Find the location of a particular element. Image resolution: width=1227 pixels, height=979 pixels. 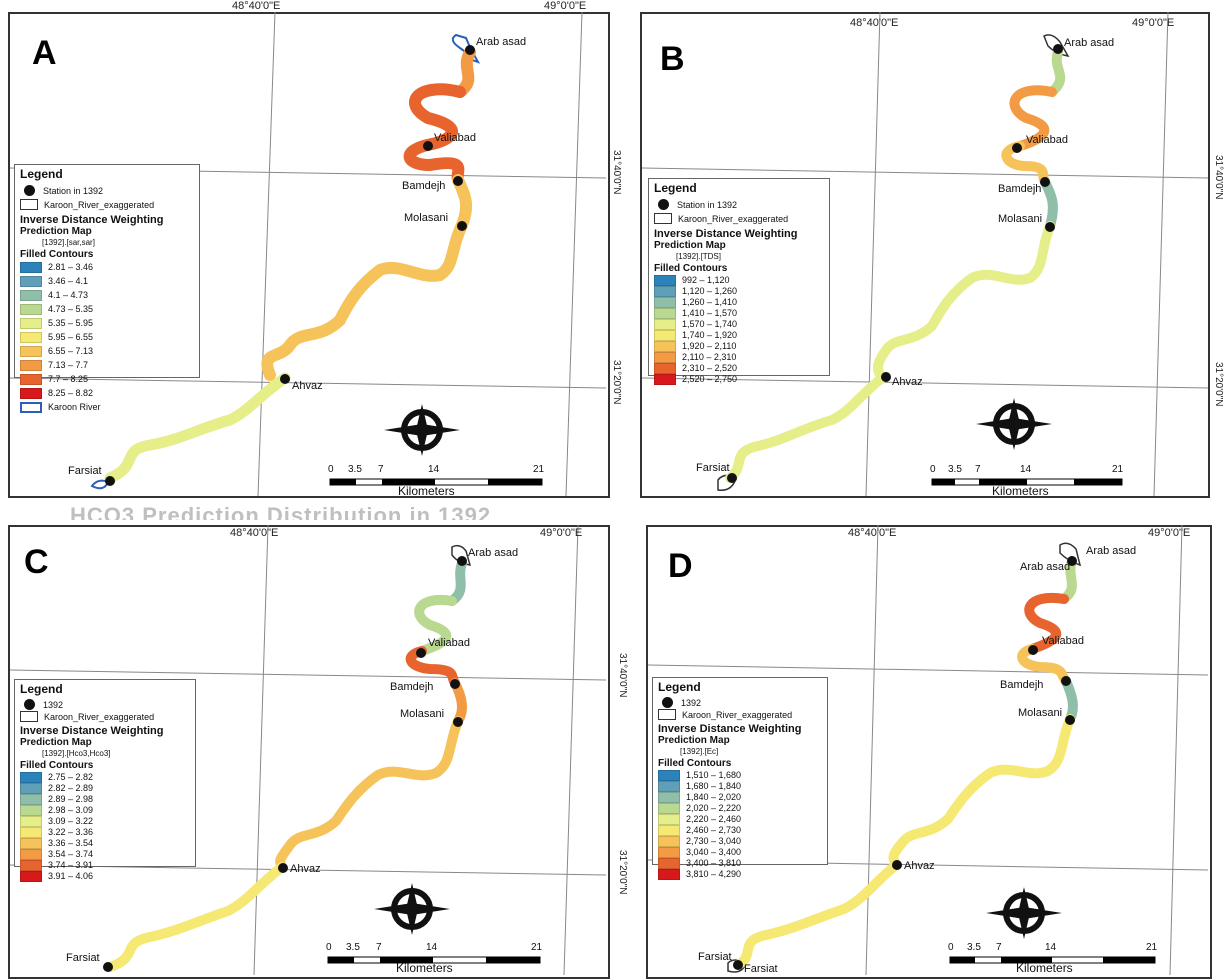

station-label: Valiabad is located at coordinates (449, 643).